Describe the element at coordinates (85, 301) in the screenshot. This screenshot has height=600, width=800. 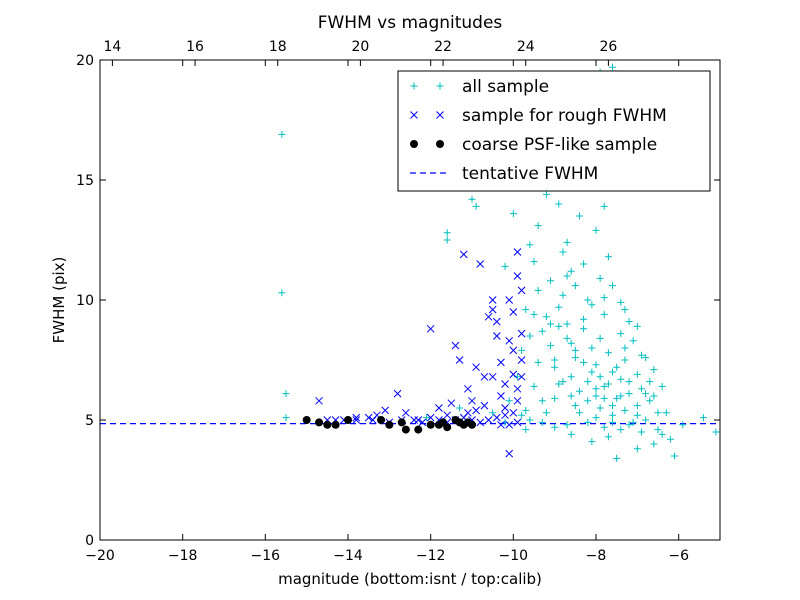
I see `y-tick-label: 10` at that location.